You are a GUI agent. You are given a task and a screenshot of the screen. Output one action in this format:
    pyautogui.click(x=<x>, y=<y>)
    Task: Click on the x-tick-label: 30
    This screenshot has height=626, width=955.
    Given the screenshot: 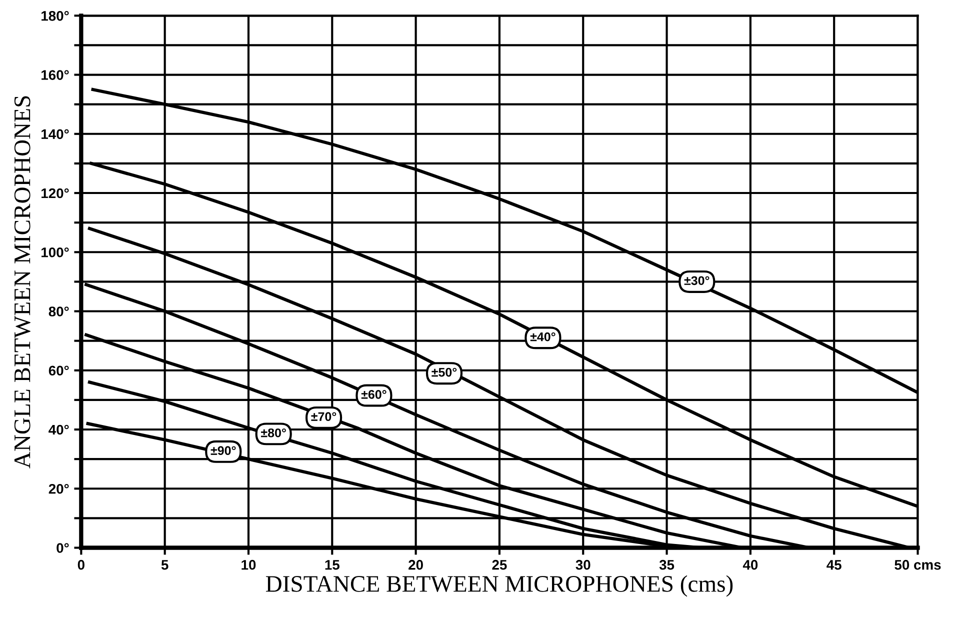 What is the action you would take?
    pyautogui.click(x=583, y=565)
    